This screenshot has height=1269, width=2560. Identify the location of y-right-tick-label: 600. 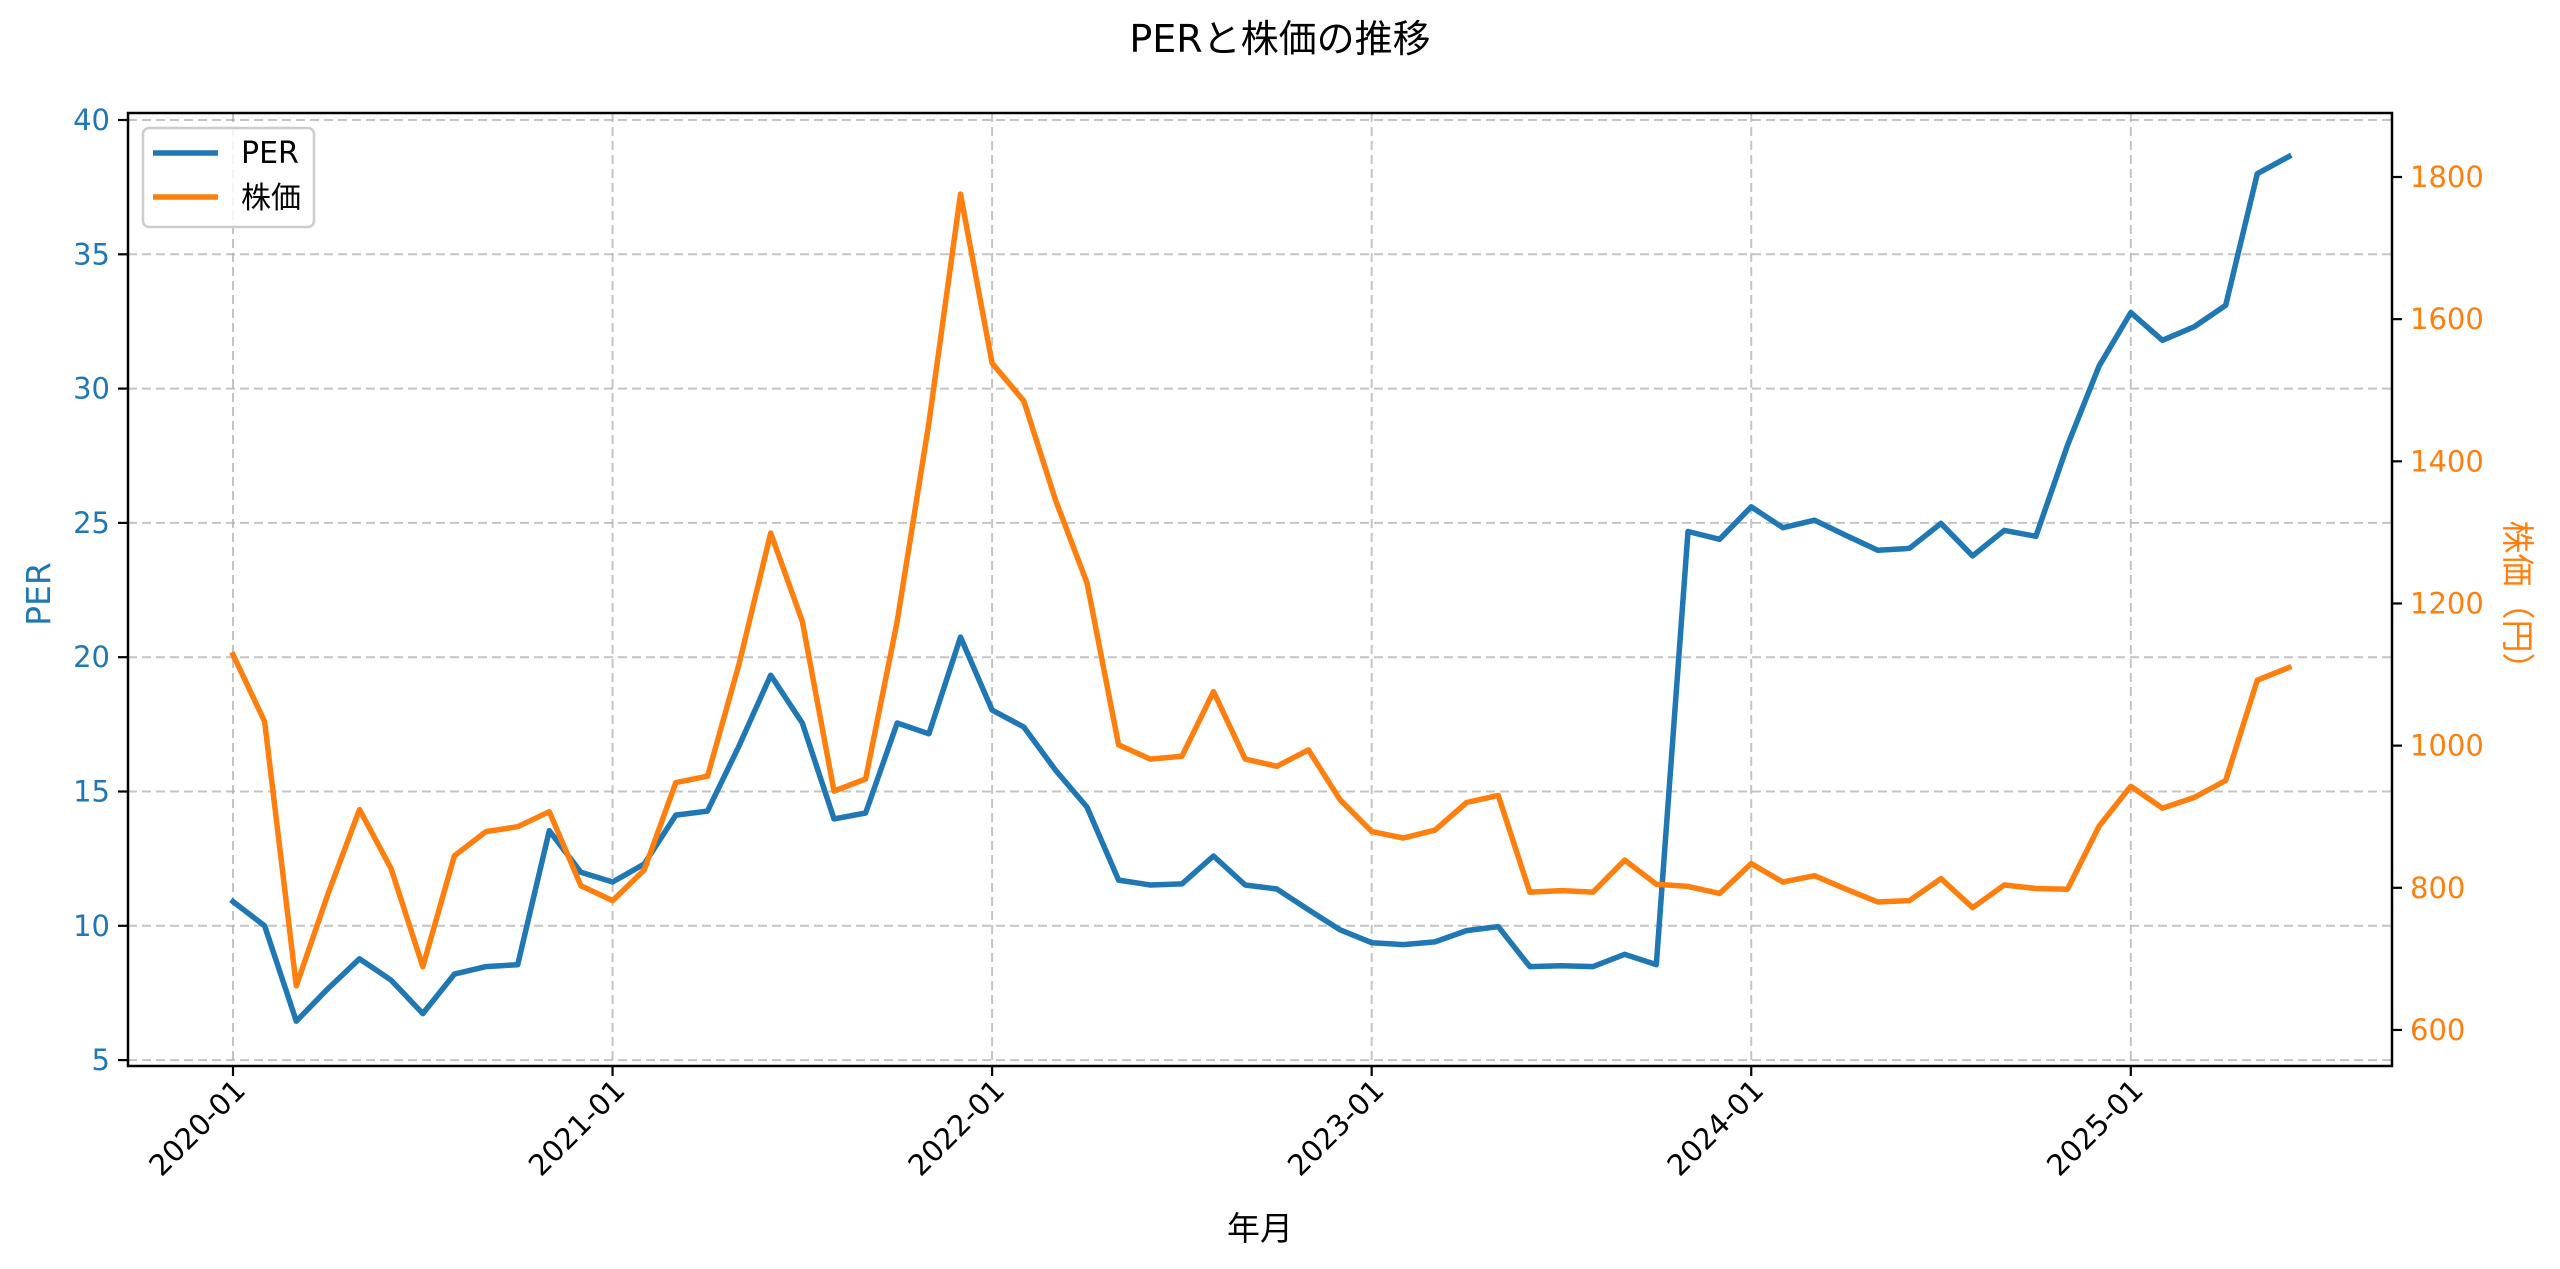
(2437, 1030).